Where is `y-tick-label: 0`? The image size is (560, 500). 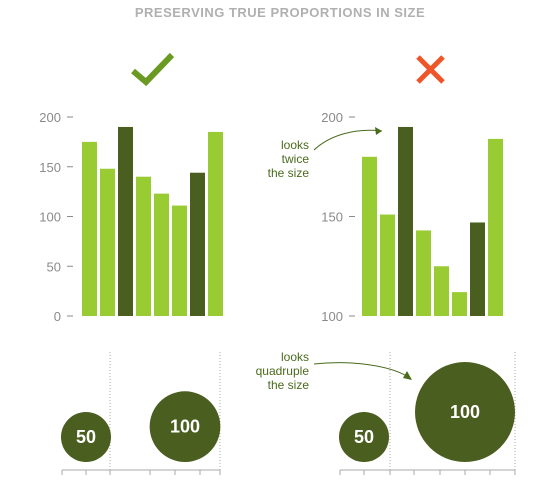
y-tick-label: 0 is located at coordinates (57, 316).